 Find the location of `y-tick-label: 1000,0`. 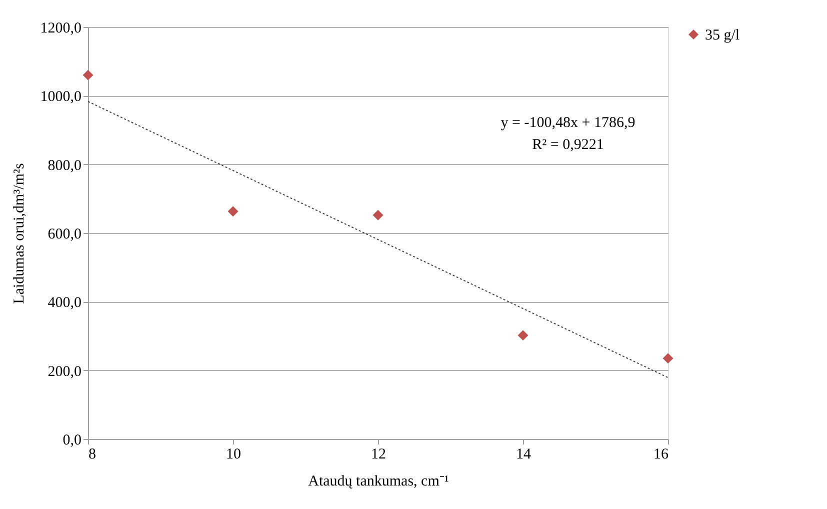

y-tick-label: 1000,0 is located at coordinates (61, 97).